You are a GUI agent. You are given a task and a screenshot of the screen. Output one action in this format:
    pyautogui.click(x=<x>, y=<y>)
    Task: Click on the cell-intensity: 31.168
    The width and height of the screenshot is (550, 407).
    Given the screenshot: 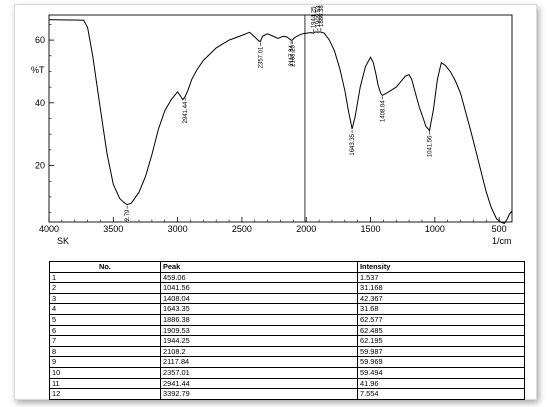 What is the action you would take?
    pyautogui.click(x=441, y=288)
    